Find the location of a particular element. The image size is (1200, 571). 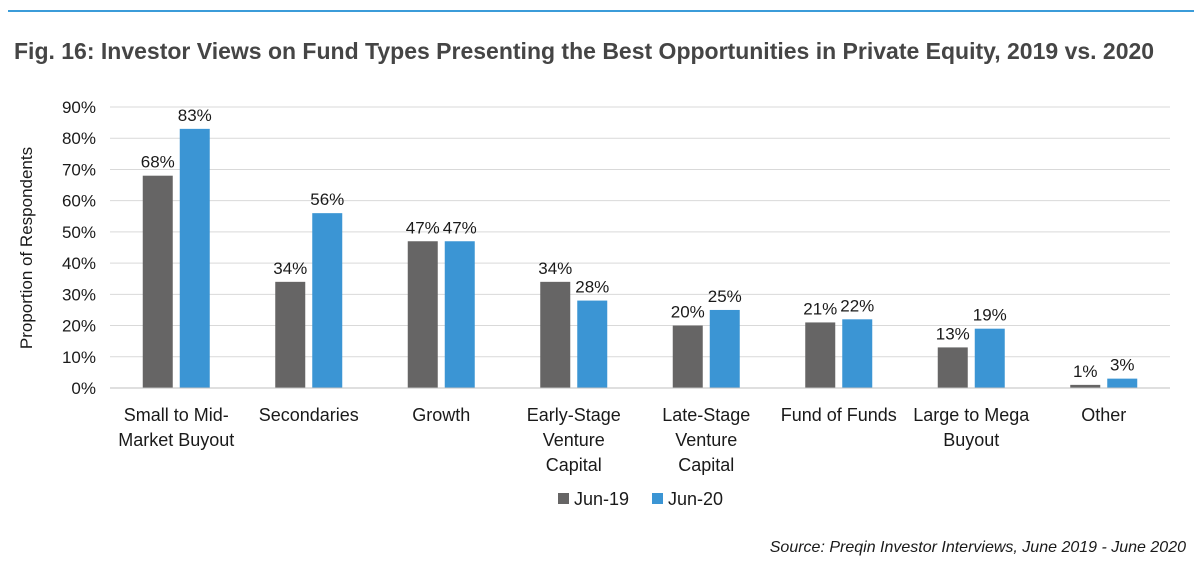

y-tick-label: 30% is located at coordinates (79, 294).